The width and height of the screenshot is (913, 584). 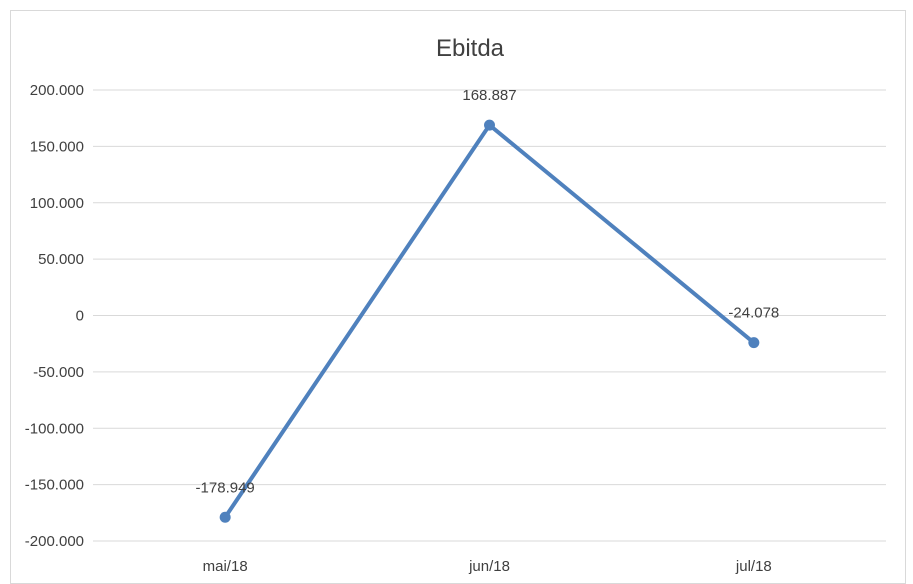 What do you see at coordinates (54, 428) in the screenshot?
I see `y-tick-label: -100.000` at bounding box center [54, 428].